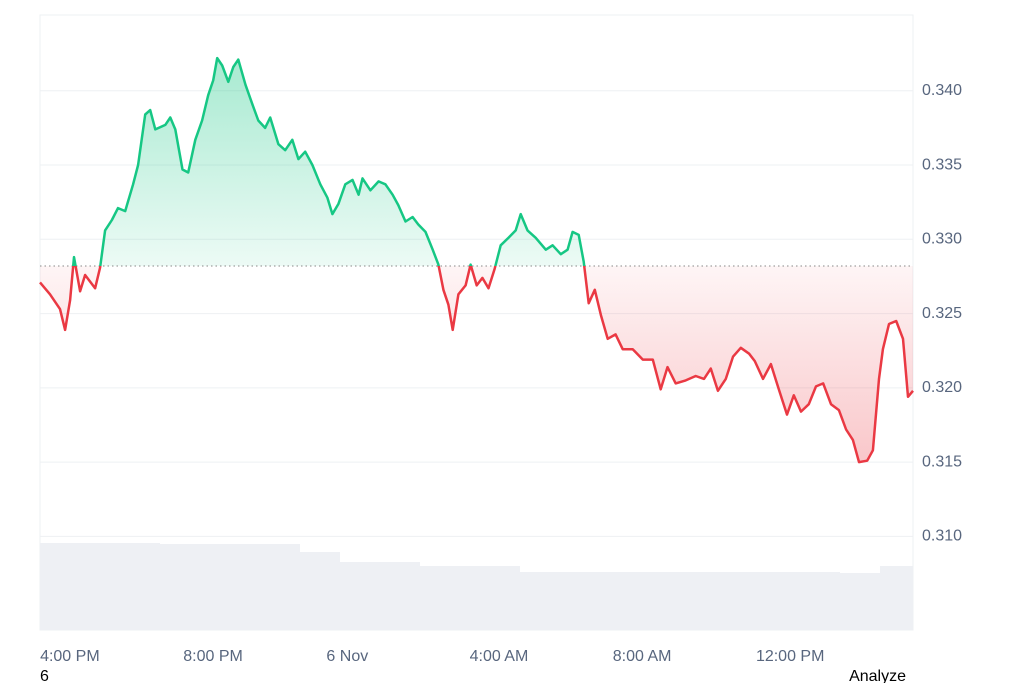  What do you see at coordinates (942, 313) in the screenshot?
I see `y-tick-label: 0.325` at bounding box center [942, 313].